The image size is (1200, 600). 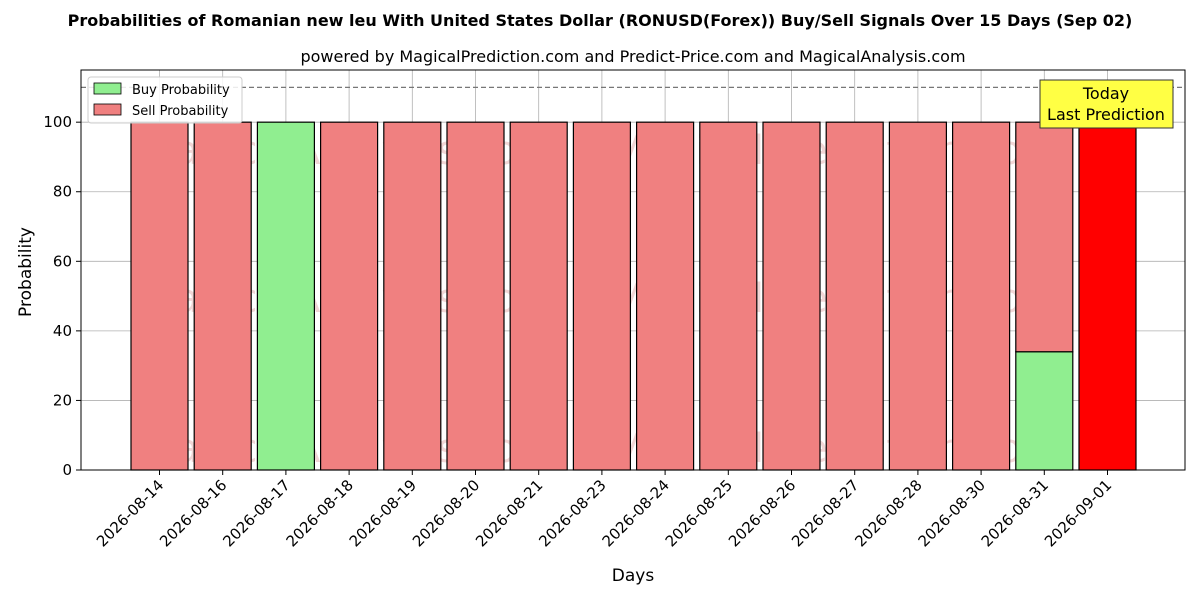 I want to click on x-tick-label-2026-08-20: 2026-08-20, so click(x=446, y=513).